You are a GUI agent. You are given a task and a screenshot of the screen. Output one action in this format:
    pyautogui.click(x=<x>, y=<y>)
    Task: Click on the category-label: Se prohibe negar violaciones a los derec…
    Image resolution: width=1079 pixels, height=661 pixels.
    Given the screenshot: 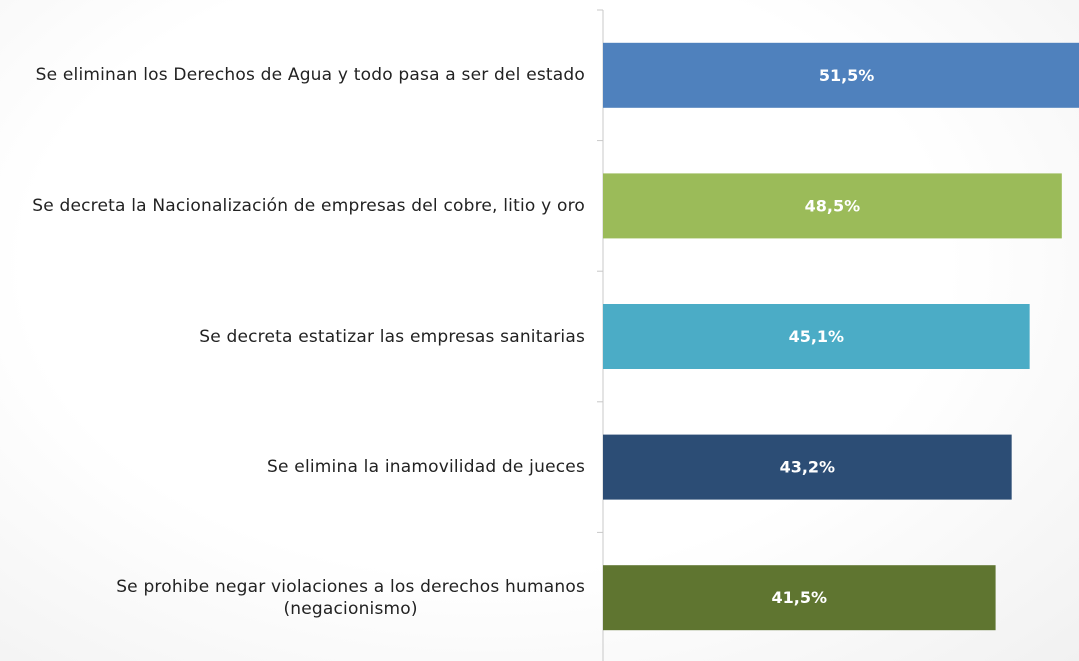 What is the action you would take?
    pyautogui.click(x=350, y=597)
    